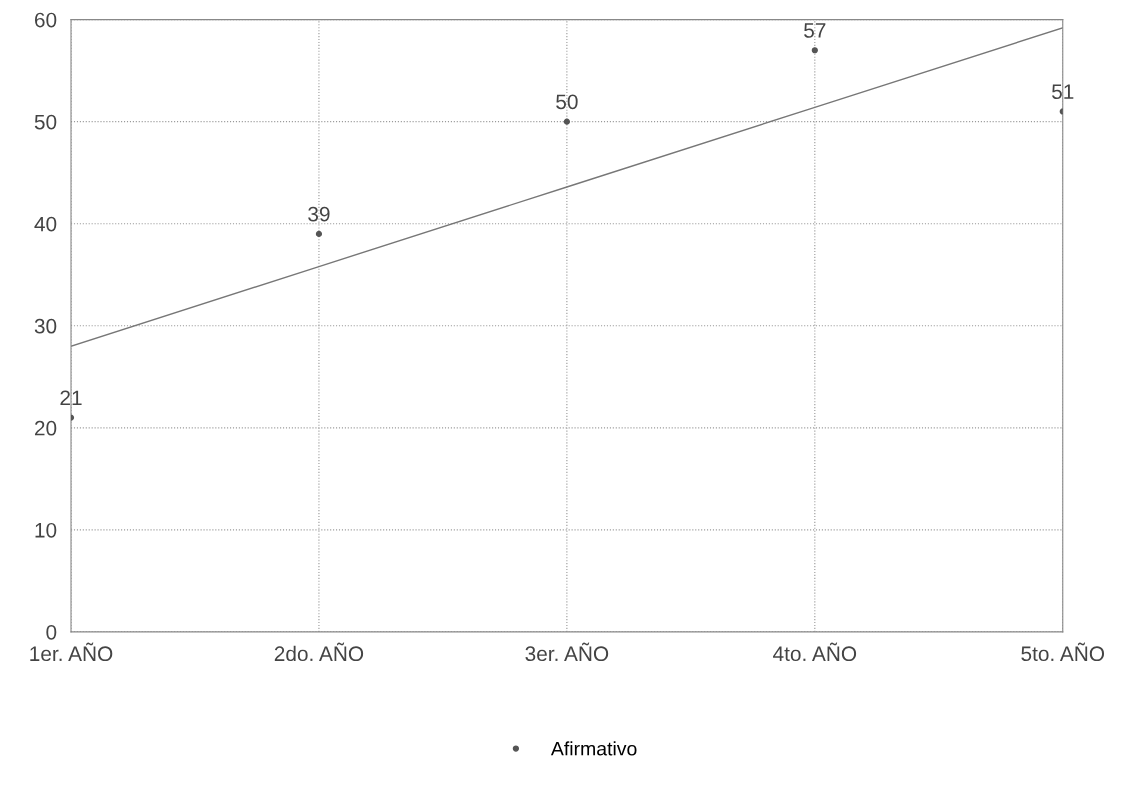  What do you see at coordinates (567, 102) in the screenshot?
I see `data-label: 50` at bounding box center [567, 102].